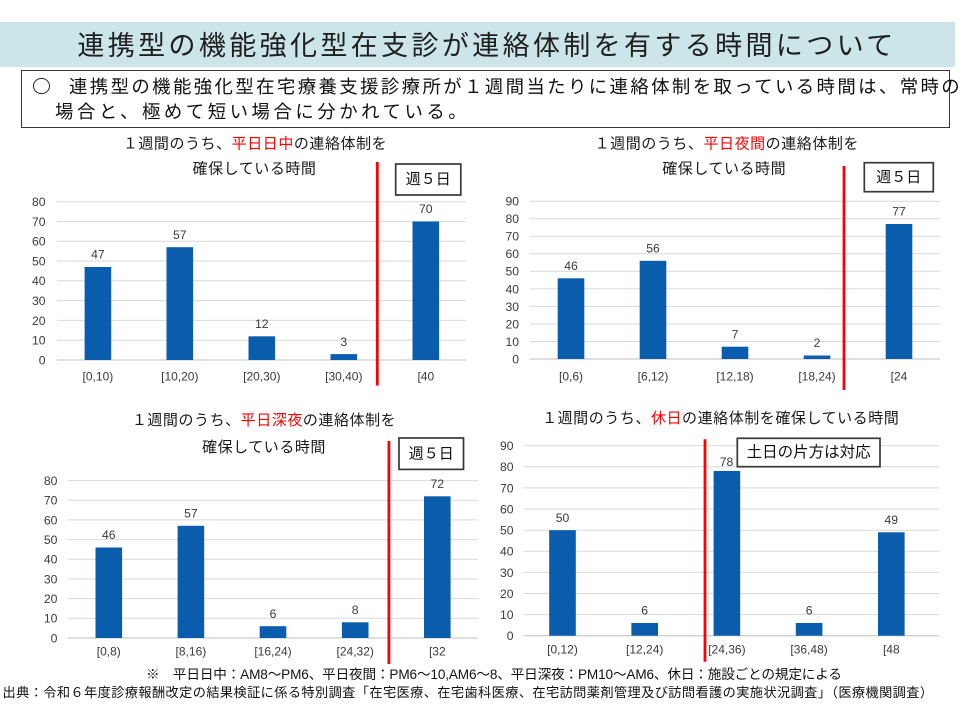 The image size is (960, 720). Describe the element at coordinates (562, 650) in the screenshot. I see `svg-text: [0,12)` at that location.